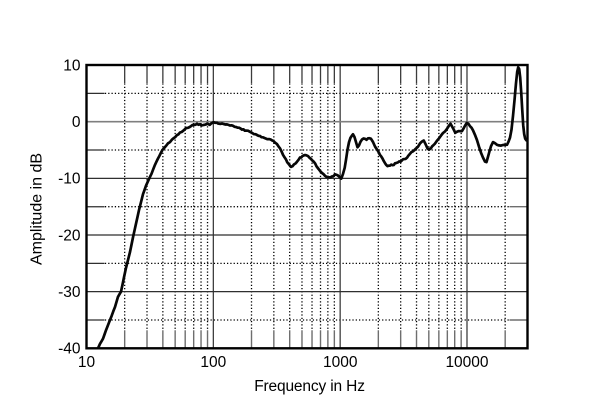  I want to click on svg-text: -30, so click(69, 292).